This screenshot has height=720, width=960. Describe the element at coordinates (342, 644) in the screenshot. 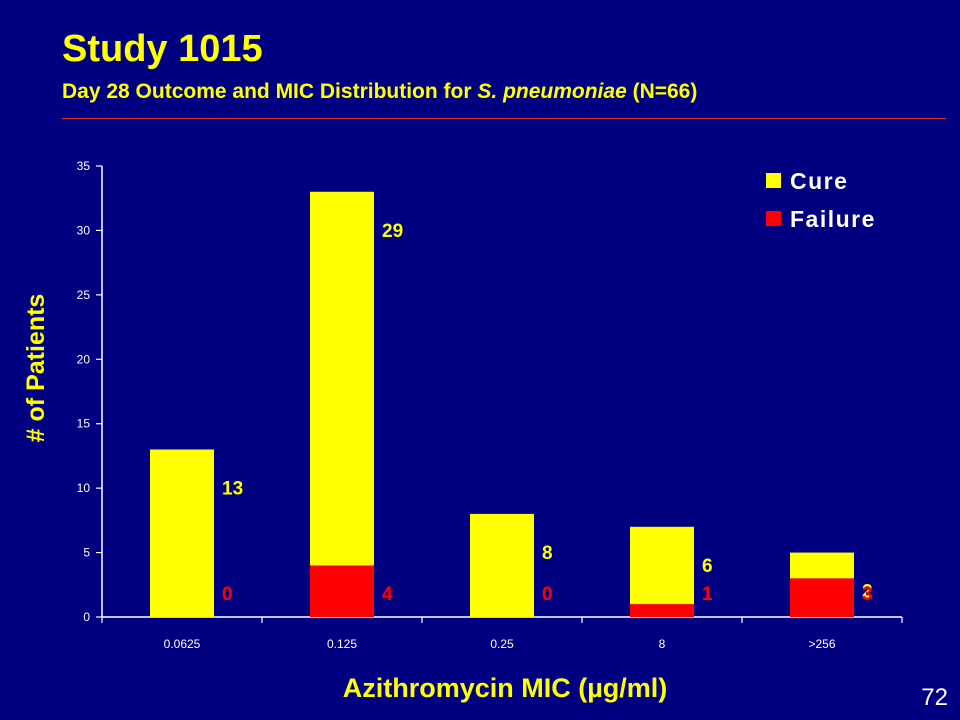

I see `x-tick-label: 0.125` at that location.